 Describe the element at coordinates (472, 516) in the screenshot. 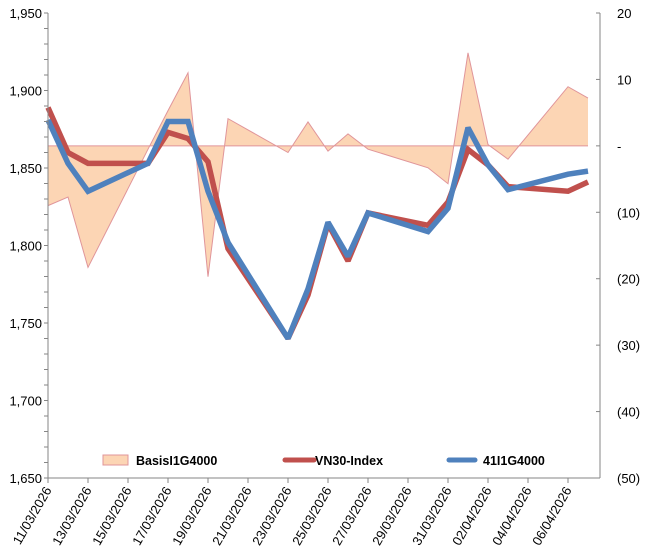

I see `x-axis-tick-label: 02/04/2026` at that location.